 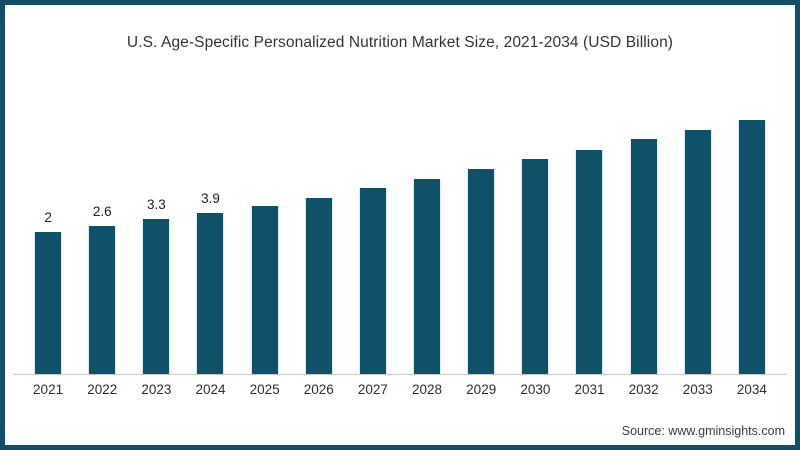 I want to click on bar-value-label: 2, so click(x=48, y=217).